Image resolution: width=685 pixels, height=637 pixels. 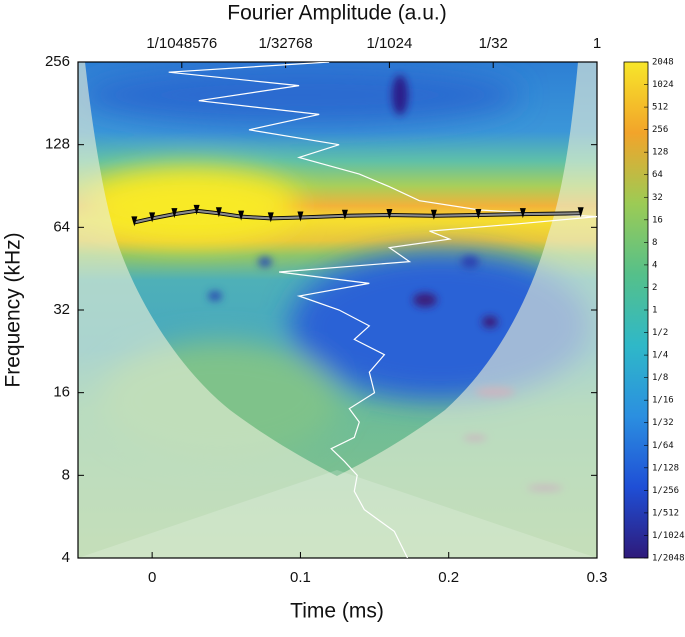 What do you see at coordinates (654, 243) in the screenshot?
I see `colorbar-tick-label: 8` at bounding box center [654, 243].